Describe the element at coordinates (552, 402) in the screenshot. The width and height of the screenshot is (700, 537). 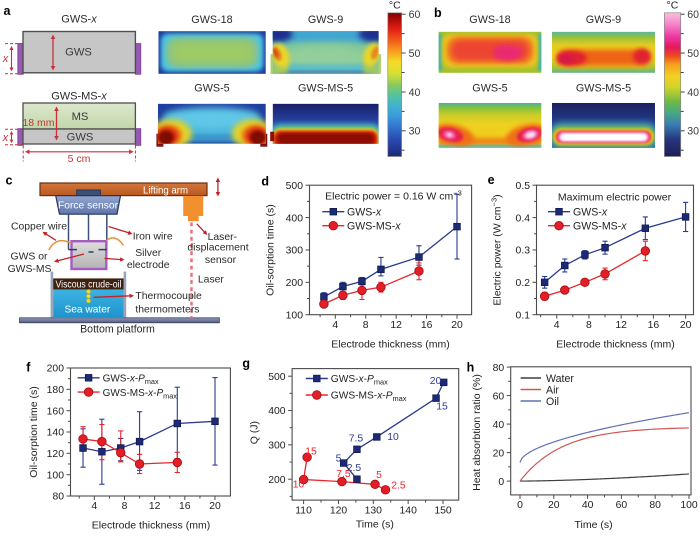
I see `svg-text: Oil` at that location.